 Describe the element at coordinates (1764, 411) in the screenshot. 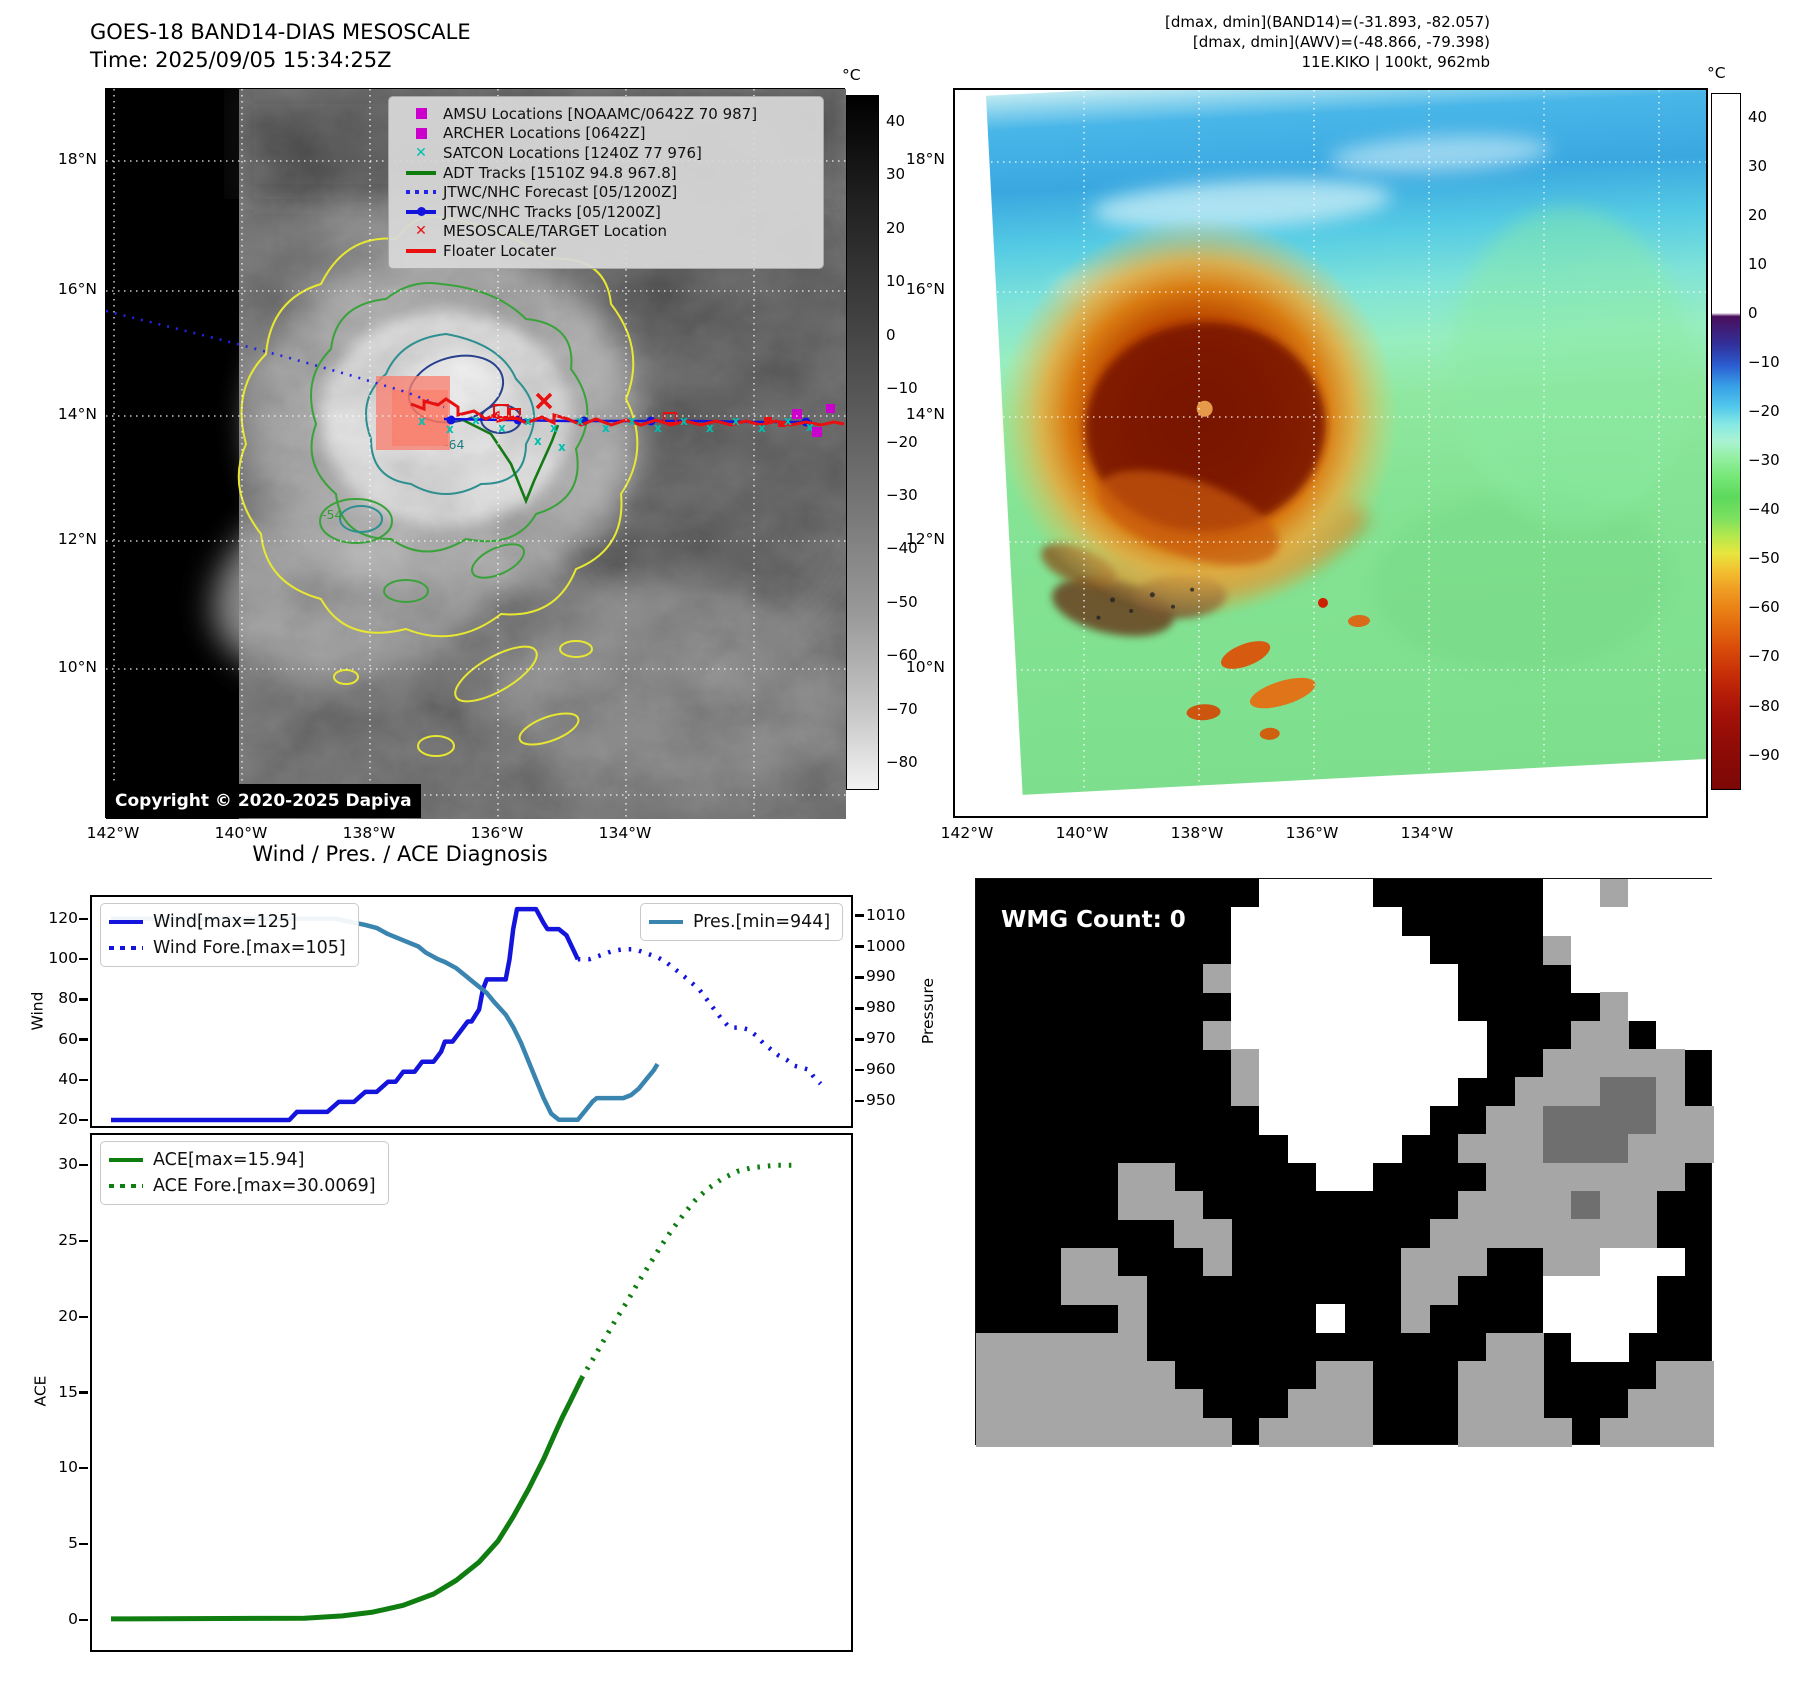

I see `awv-colorbar-tick: −20` at that location.